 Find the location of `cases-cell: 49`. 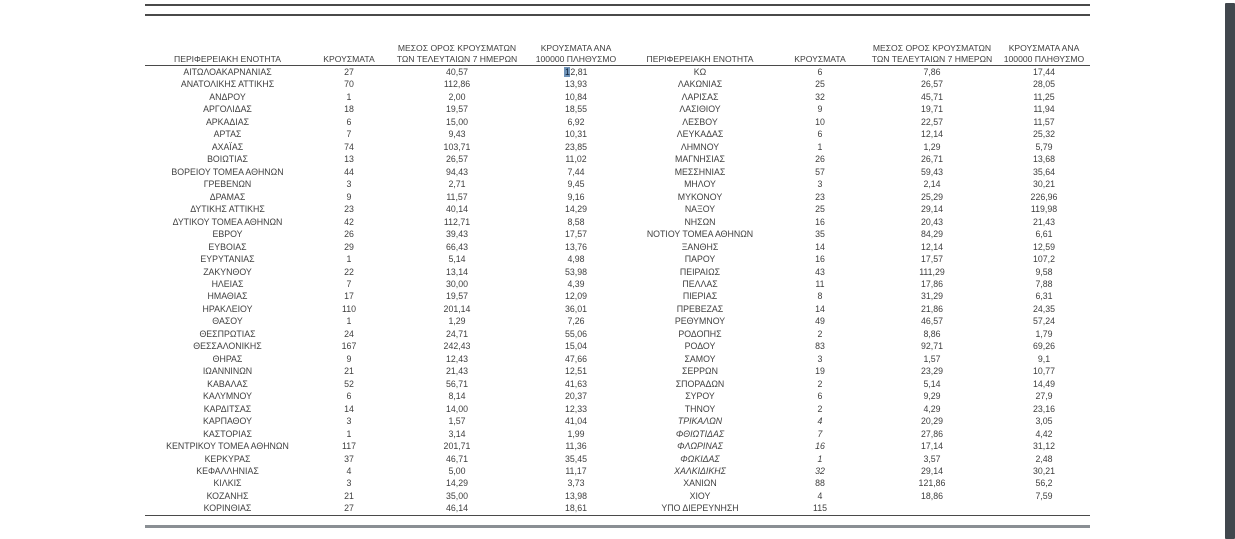

cases-cell: 49 is located at coordinates (820, 321).